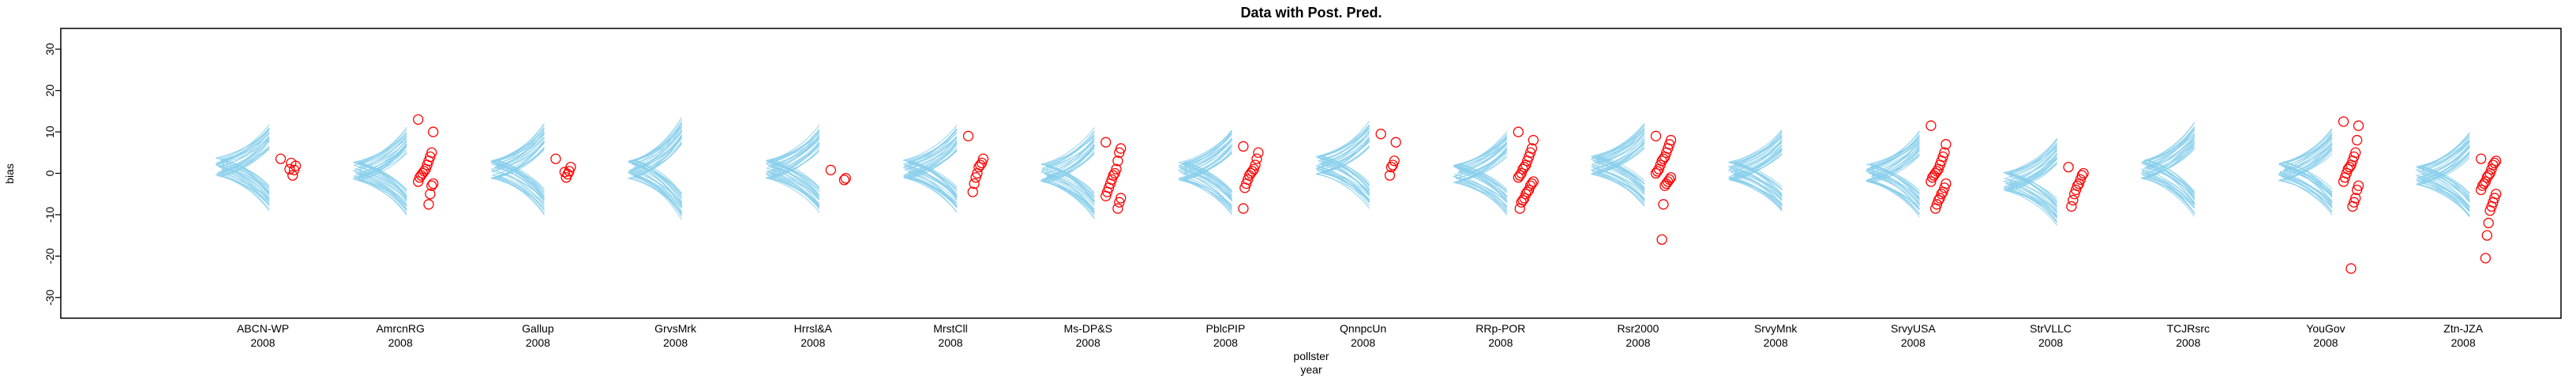 This screenshot has height=379, width=2576. I want to click on y-tick-label: -30, so click(49, 297).